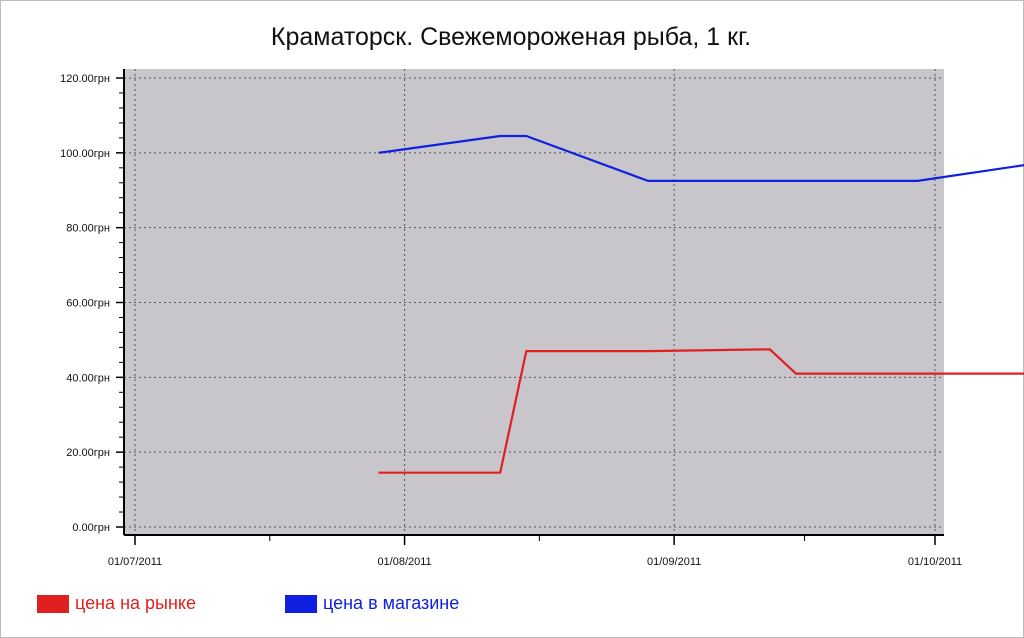 This screenshot has height=638, width=1024. I want to click on y-tick-label: 40.00грн, so click(88, 378).